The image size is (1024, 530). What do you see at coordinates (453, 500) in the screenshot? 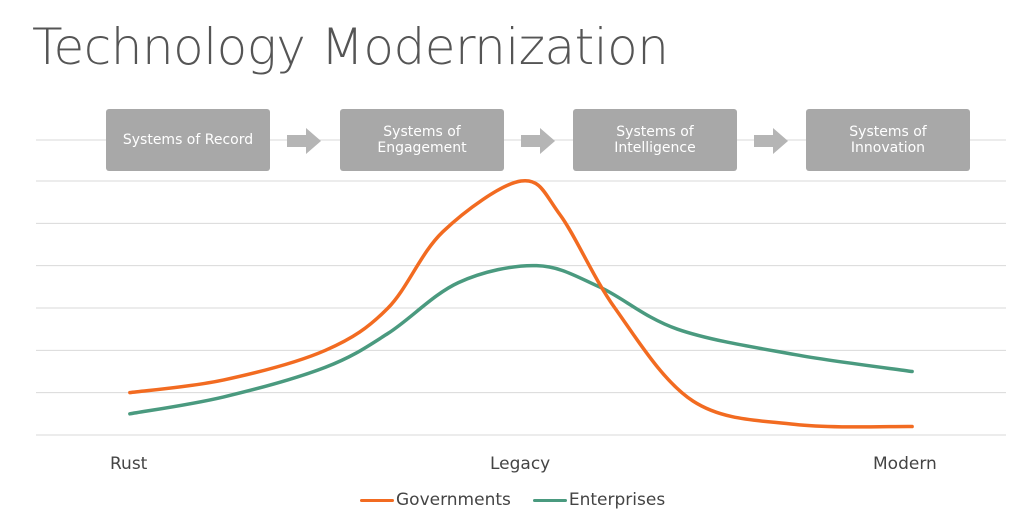
I see `legend-label: Governments` at bounding box center [453, 500].